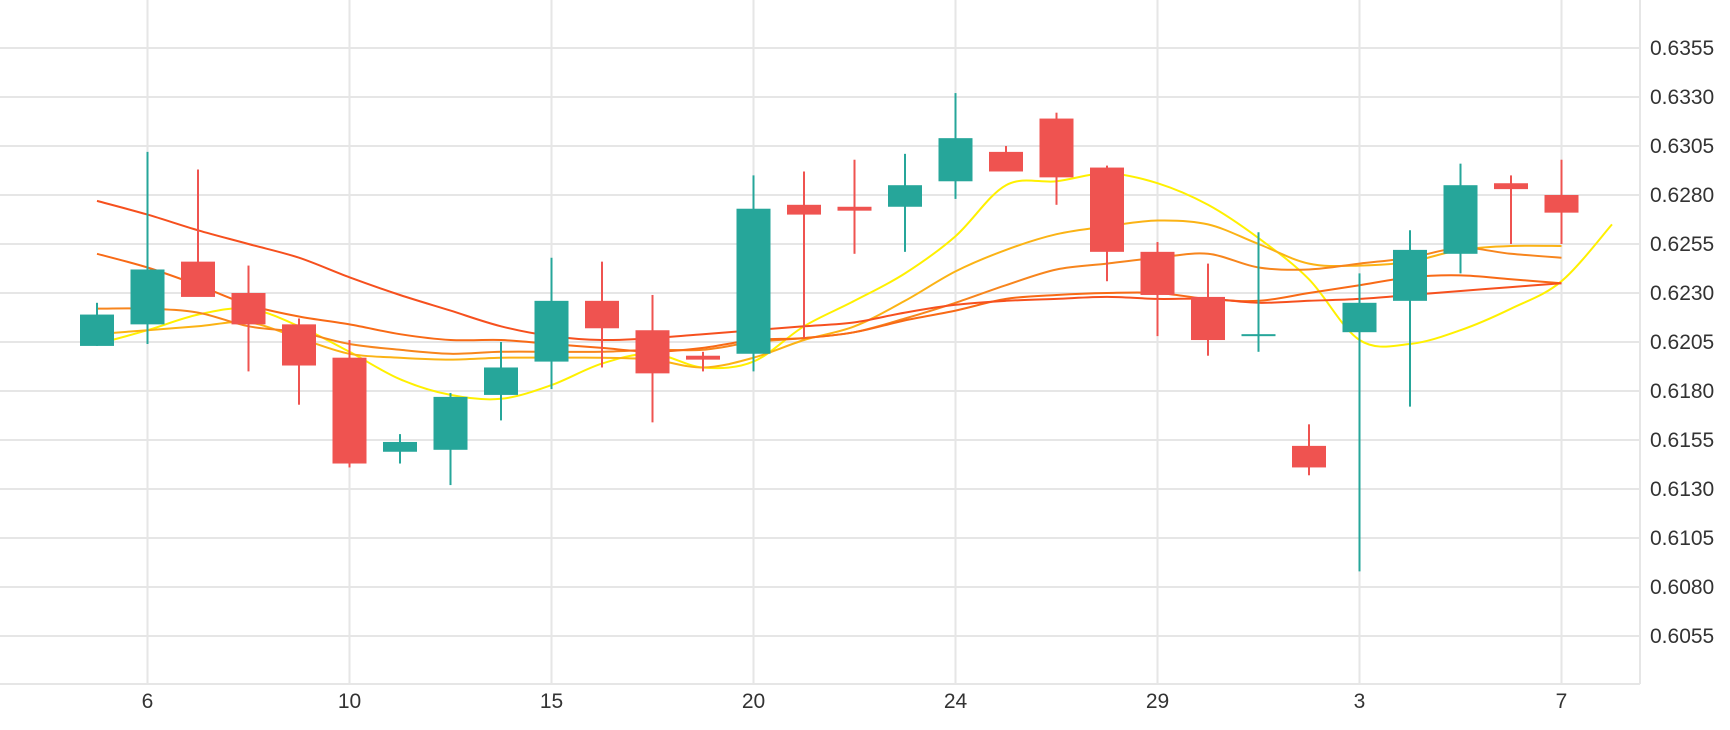 This screenshot has width=1730, height=730. What do you see at coordinates (855, 701) in the screenshot?
I see `x-axis-tick-labels: 6 10 15 20 24 29 3 7` at bounding box center [855, 701].